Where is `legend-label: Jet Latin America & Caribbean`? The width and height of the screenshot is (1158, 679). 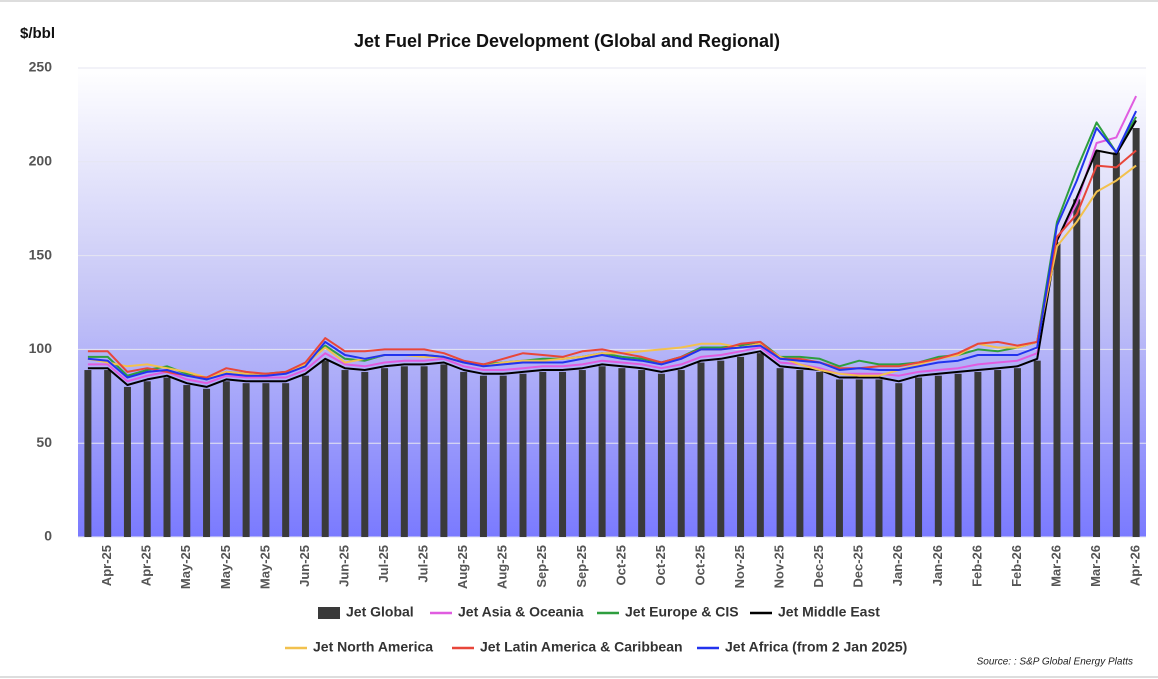
legend-label: Jet Latin America & Caribbean is located at coordinates (581, 647).